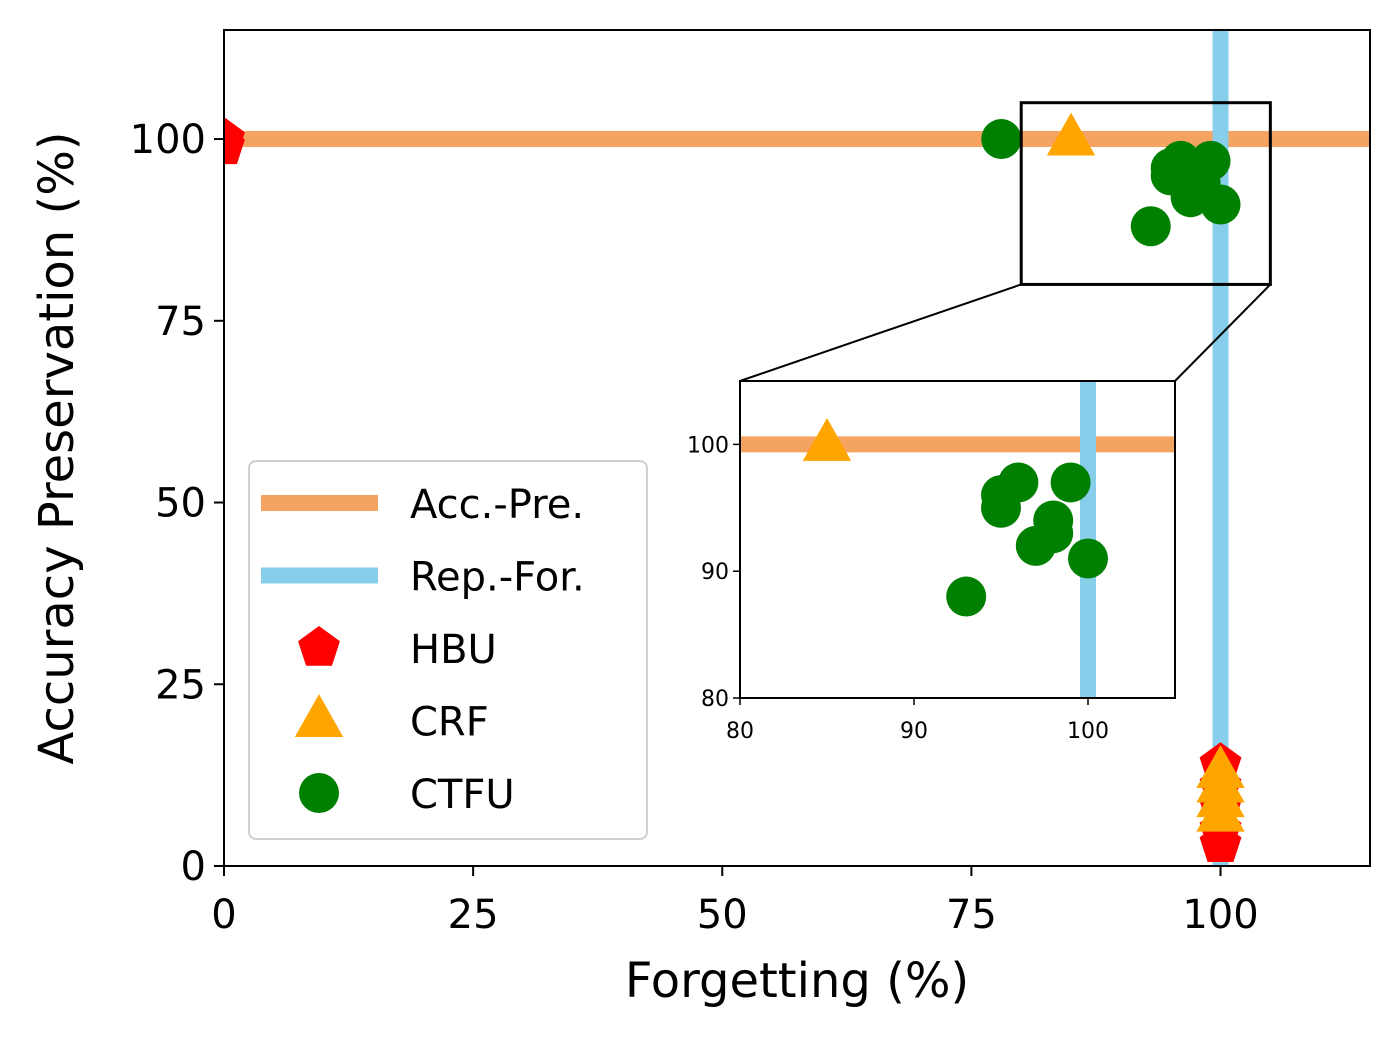  I want to click on inset-frame, so click(957, 539).